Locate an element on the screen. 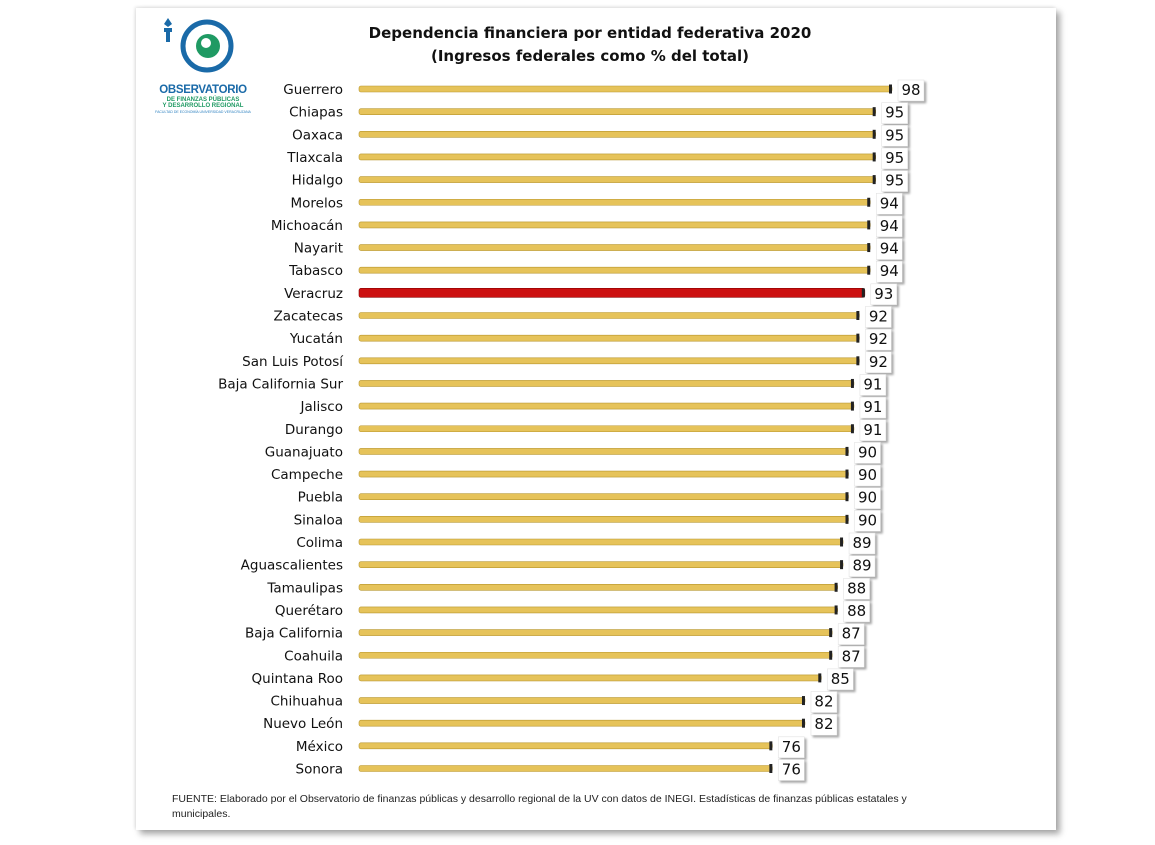 Image resolution: width=1155 pixels, height=845 pixels. data-label-box-aguascalientes is located at coordinates (862, 566).